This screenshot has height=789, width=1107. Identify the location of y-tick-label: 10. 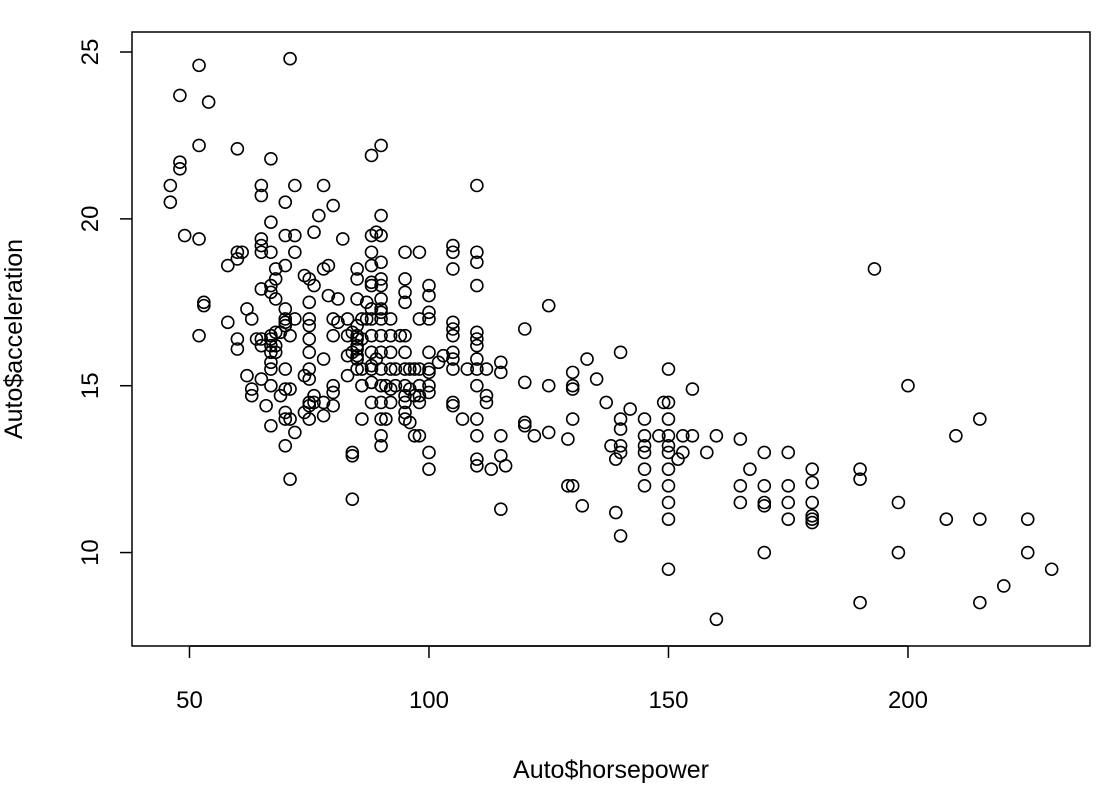
(90, 552).